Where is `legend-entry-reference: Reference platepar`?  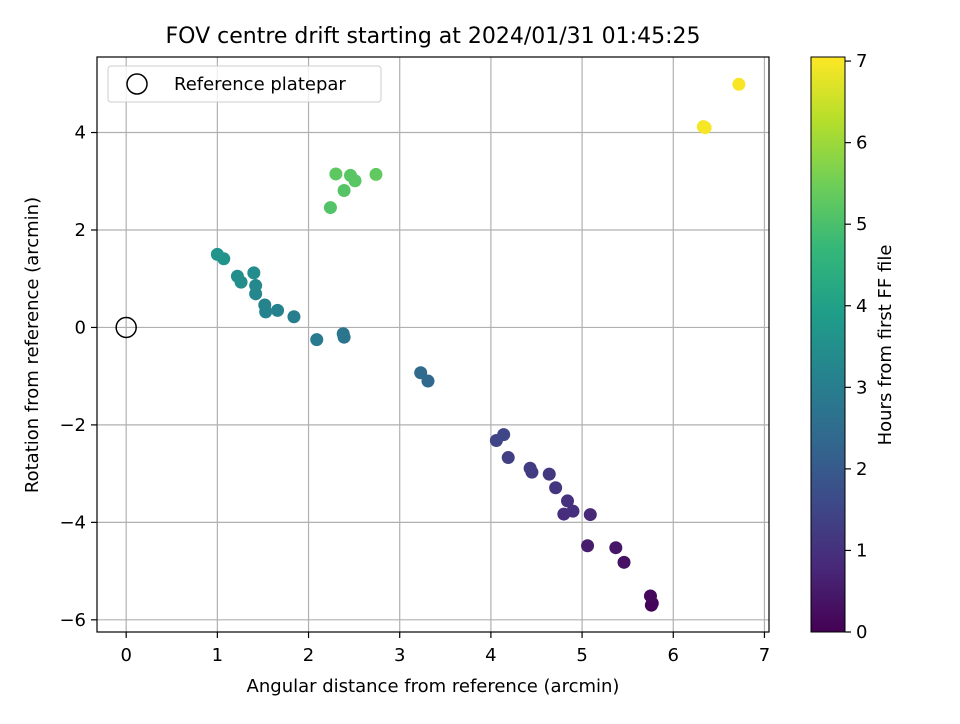
legend-entry-reference: Reference platepar is located at coordinates (260, 84).